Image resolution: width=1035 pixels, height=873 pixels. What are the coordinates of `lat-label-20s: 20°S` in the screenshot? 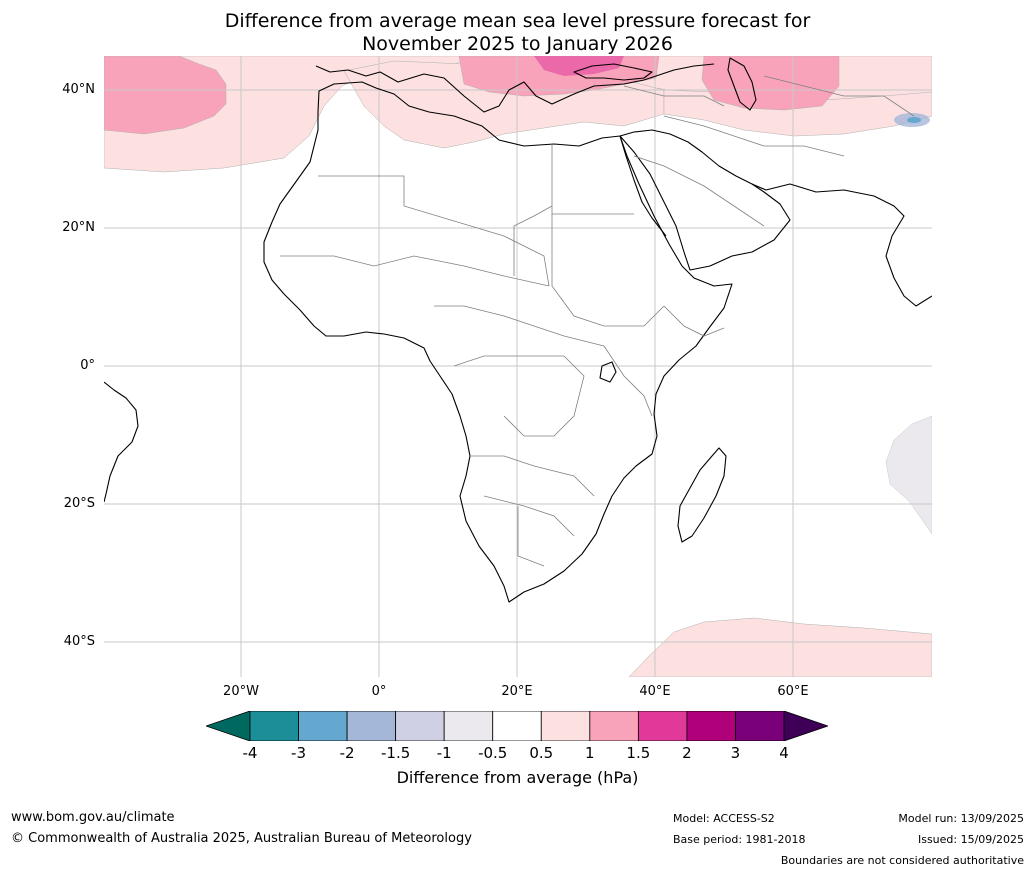 It's located at (79, 503).